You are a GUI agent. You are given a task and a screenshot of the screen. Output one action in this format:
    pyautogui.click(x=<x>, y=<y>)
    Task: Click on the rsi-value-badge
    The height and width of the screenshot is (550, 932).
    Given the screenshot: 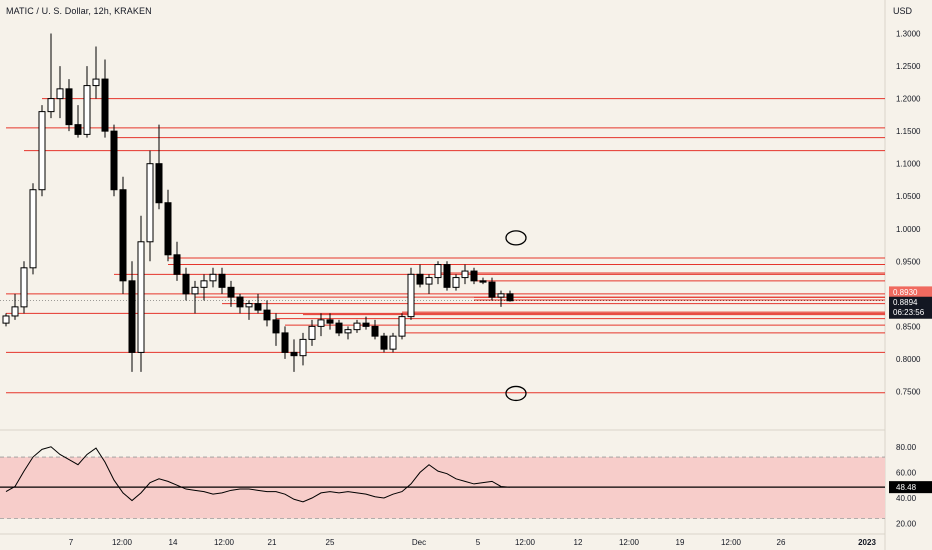 What is the action you would take?
    pyautogui.click(x=910, y=487)
    